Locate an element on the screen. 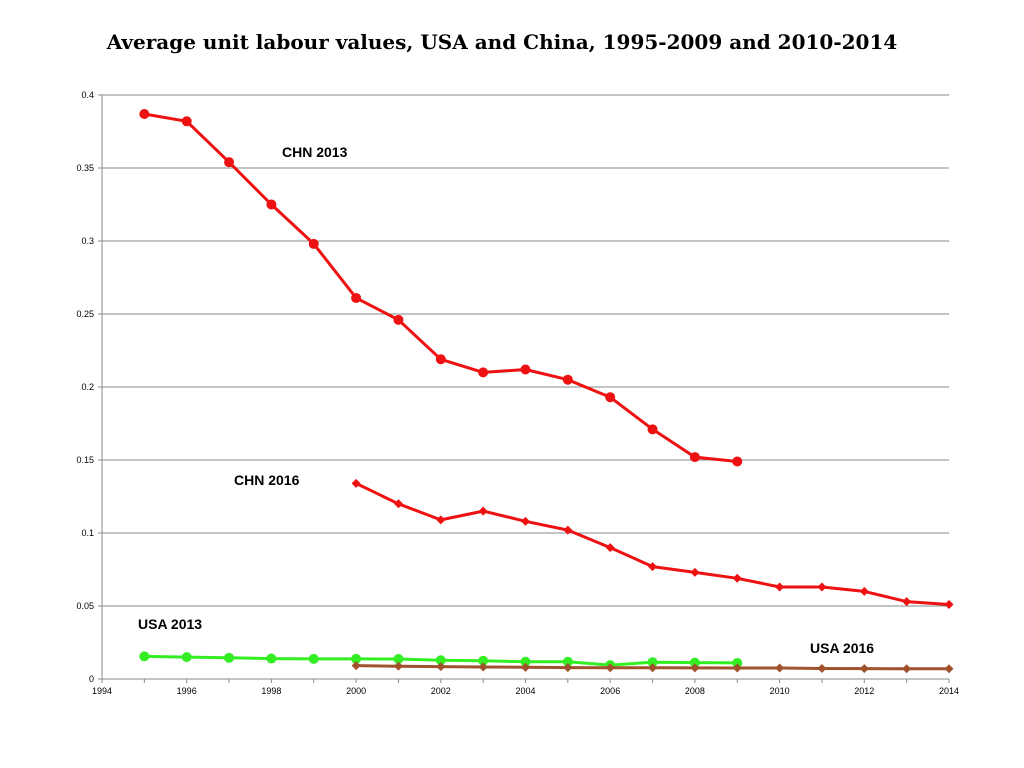 This screenshot has width=1024, height=768. series-label-usa-2013: USA 2013 is located at coordinates (170, 624).